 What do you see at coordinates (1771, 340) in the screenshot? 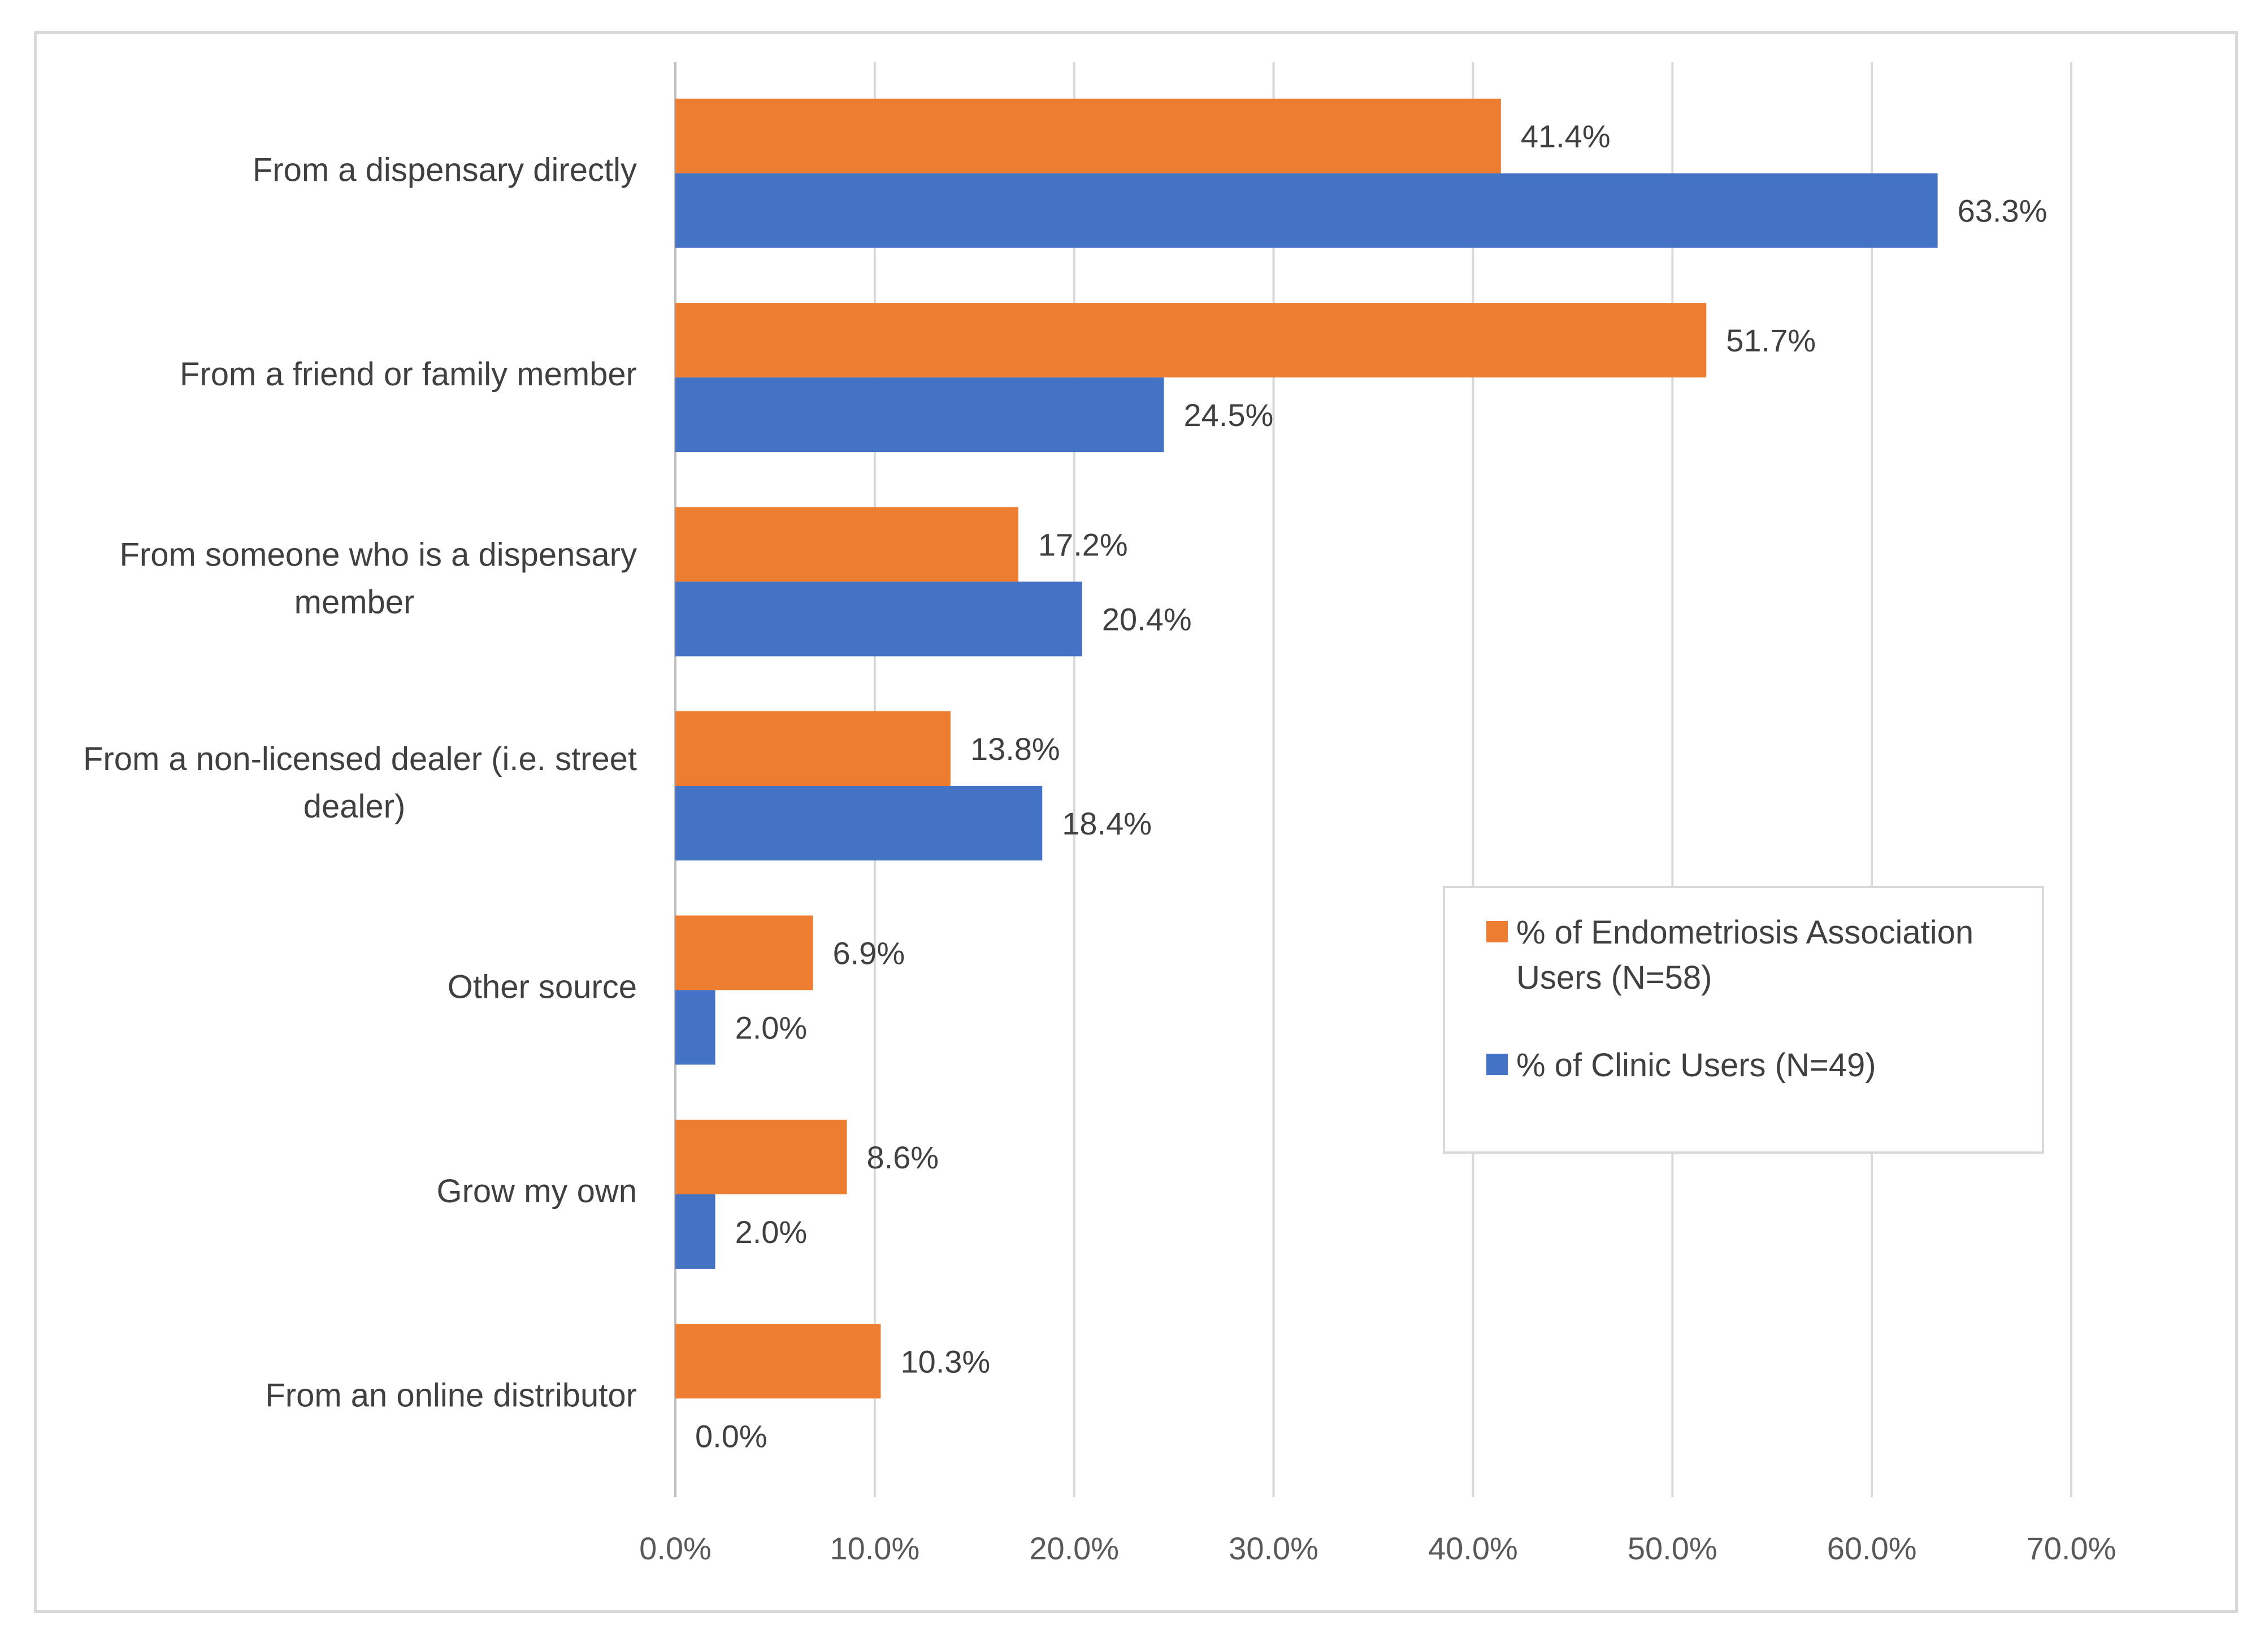
I see `data-label-series-0-cat-1: 51.7%` at bounding box center [1771, 340].